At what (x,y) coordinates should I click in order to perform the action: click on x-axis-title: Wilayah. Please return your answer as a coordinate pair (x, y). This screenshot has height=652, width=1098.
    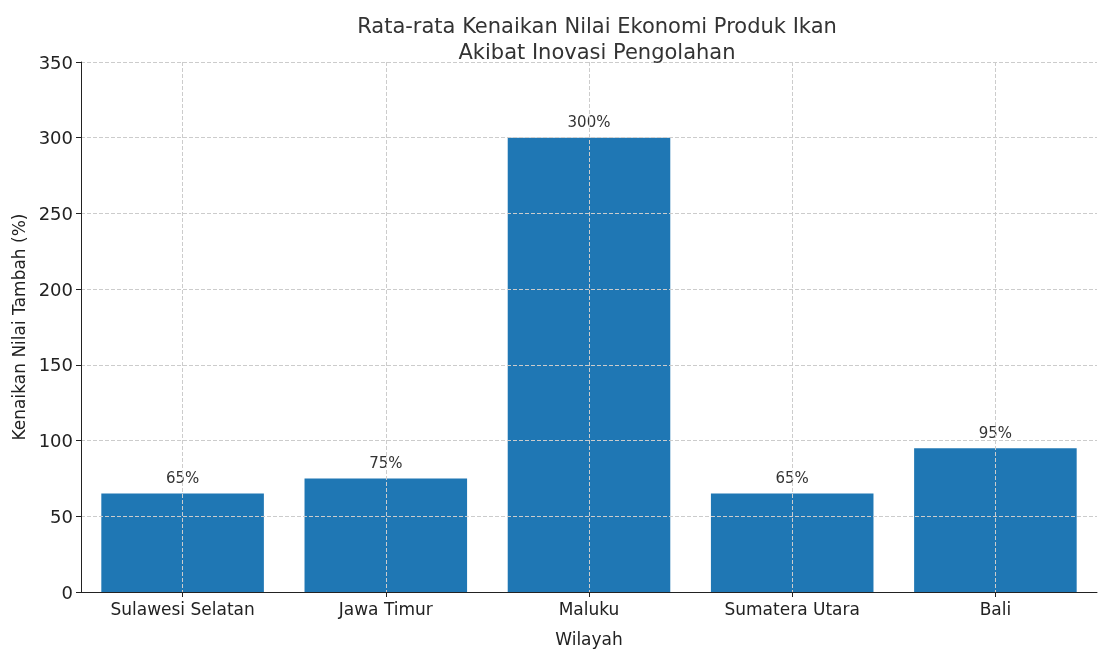
    Looking at the image, I should click on (589, 638).